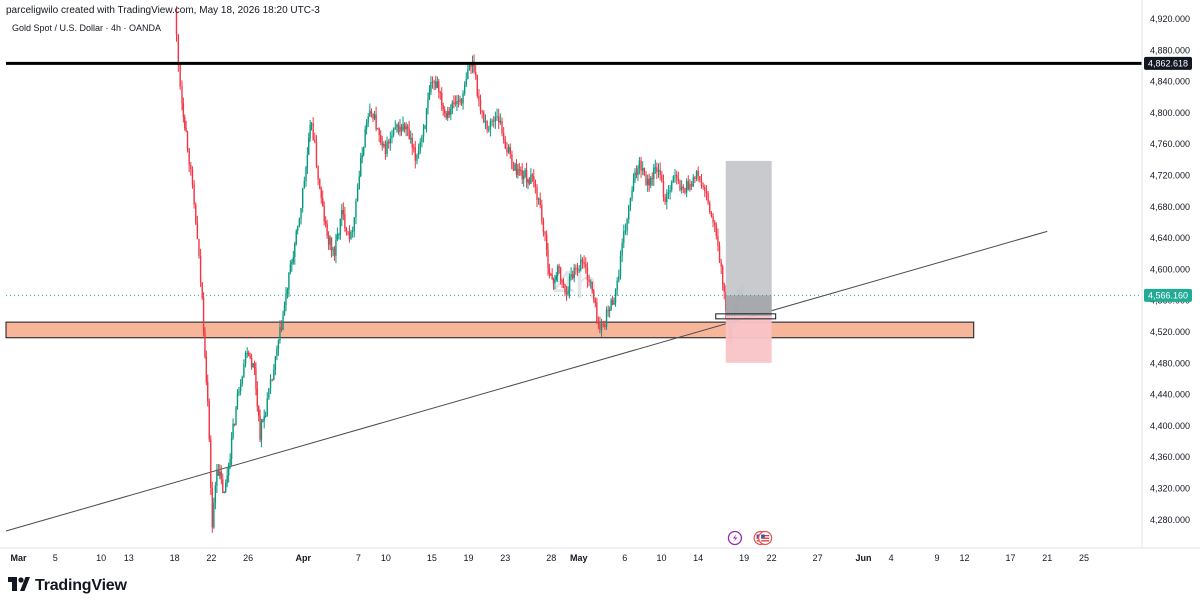 The image size is (1200, 612). What do you see at coordinates (1170, 82) in the screenshot?
I see `price-tick-label: 4,840.000` at bounding box center [1170, 82].